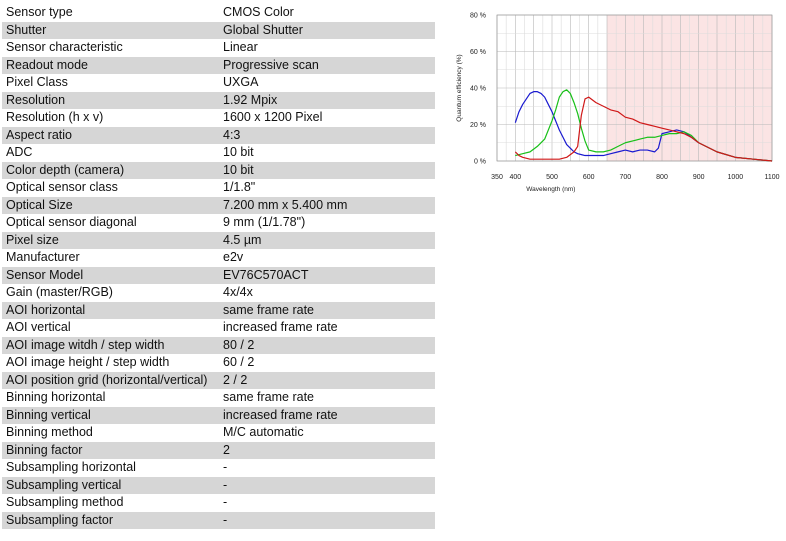 Image resolution: width=786 pixels, height=541 pixels. I want to click on spec-value: 4:3, so click(327, 135).